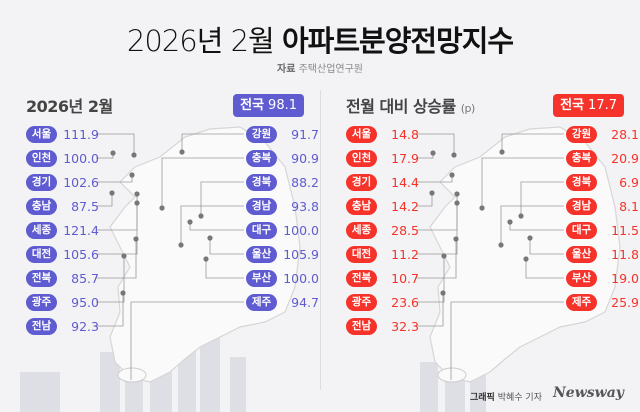 The height and width of the screenshot is (412, 640). I want to click on region-row: 대구 100.0, so click(282, 230).